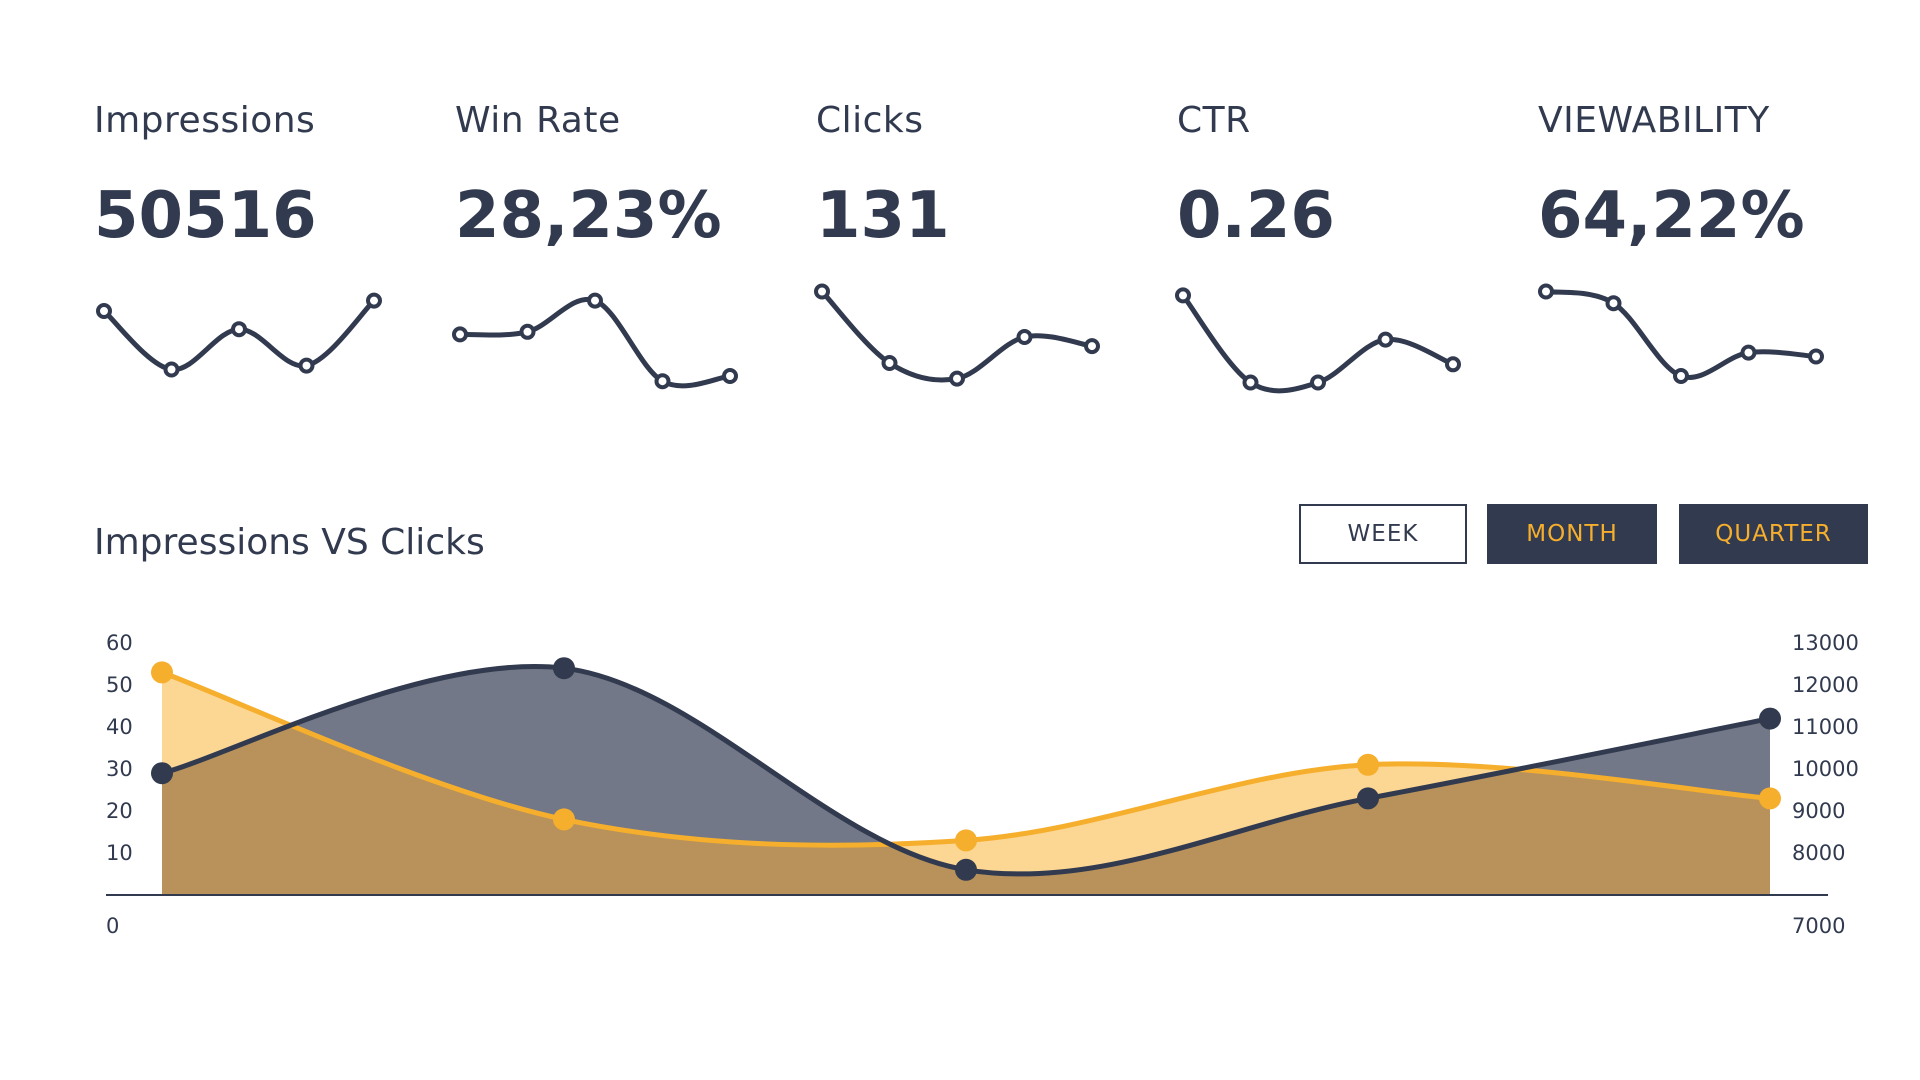 This screenshot has height=1080, width=1920. Describe the element at coordinates (119, 727) in the screenshot. I see `left-axis-tick-label: 40` at that location.